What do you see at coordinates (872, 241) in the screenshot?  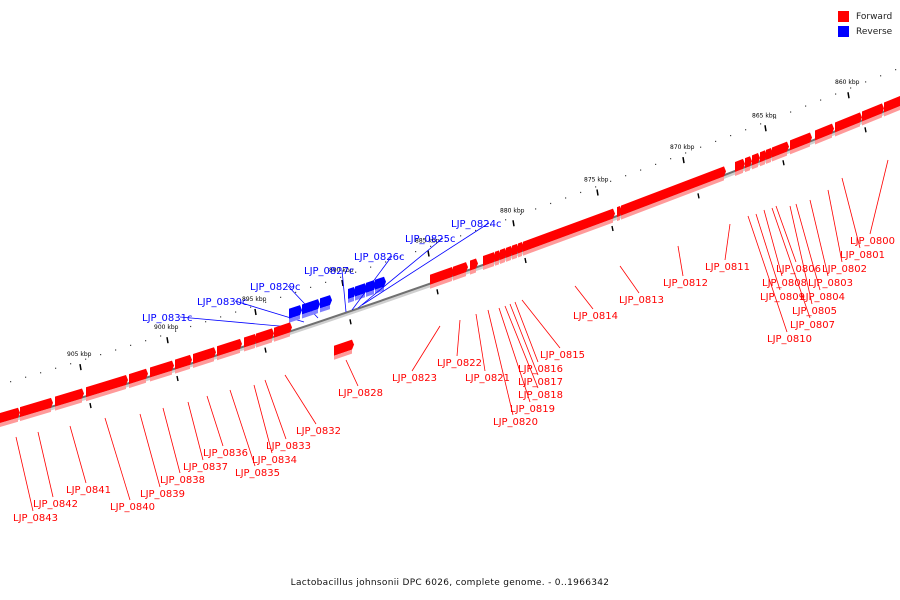 I see `gene-label-LJP_0800: LJP_0800` at bounding box center [872, 241].